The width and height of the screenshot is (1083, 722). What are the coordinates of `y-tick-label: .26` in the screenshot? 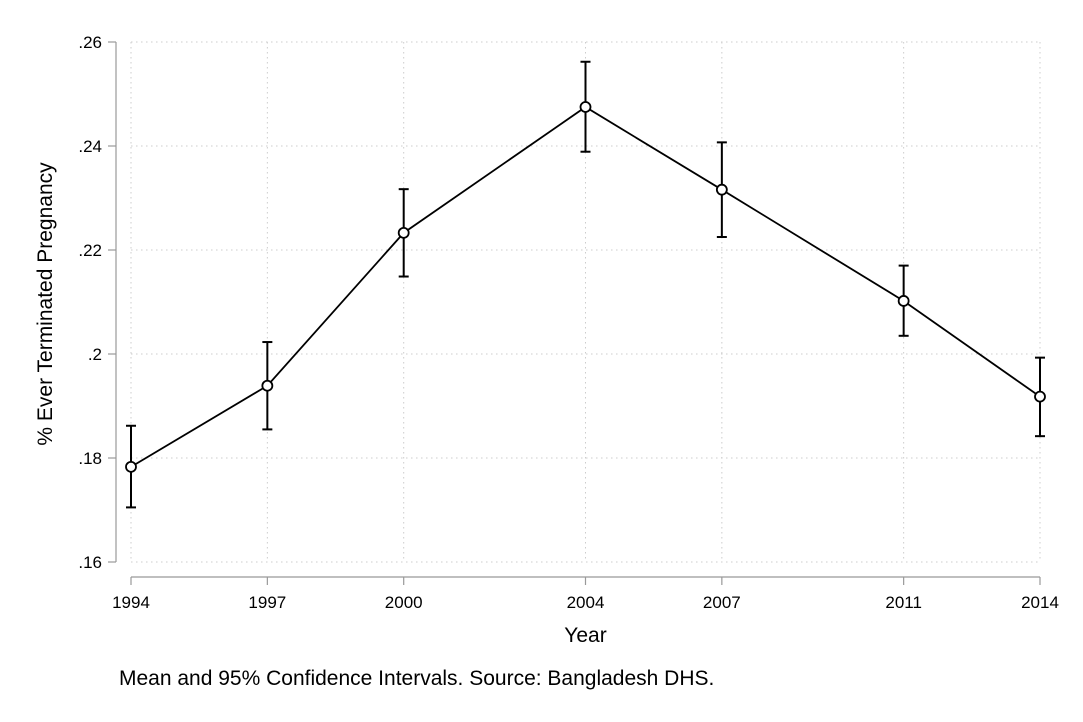 It's located at (90, 42).